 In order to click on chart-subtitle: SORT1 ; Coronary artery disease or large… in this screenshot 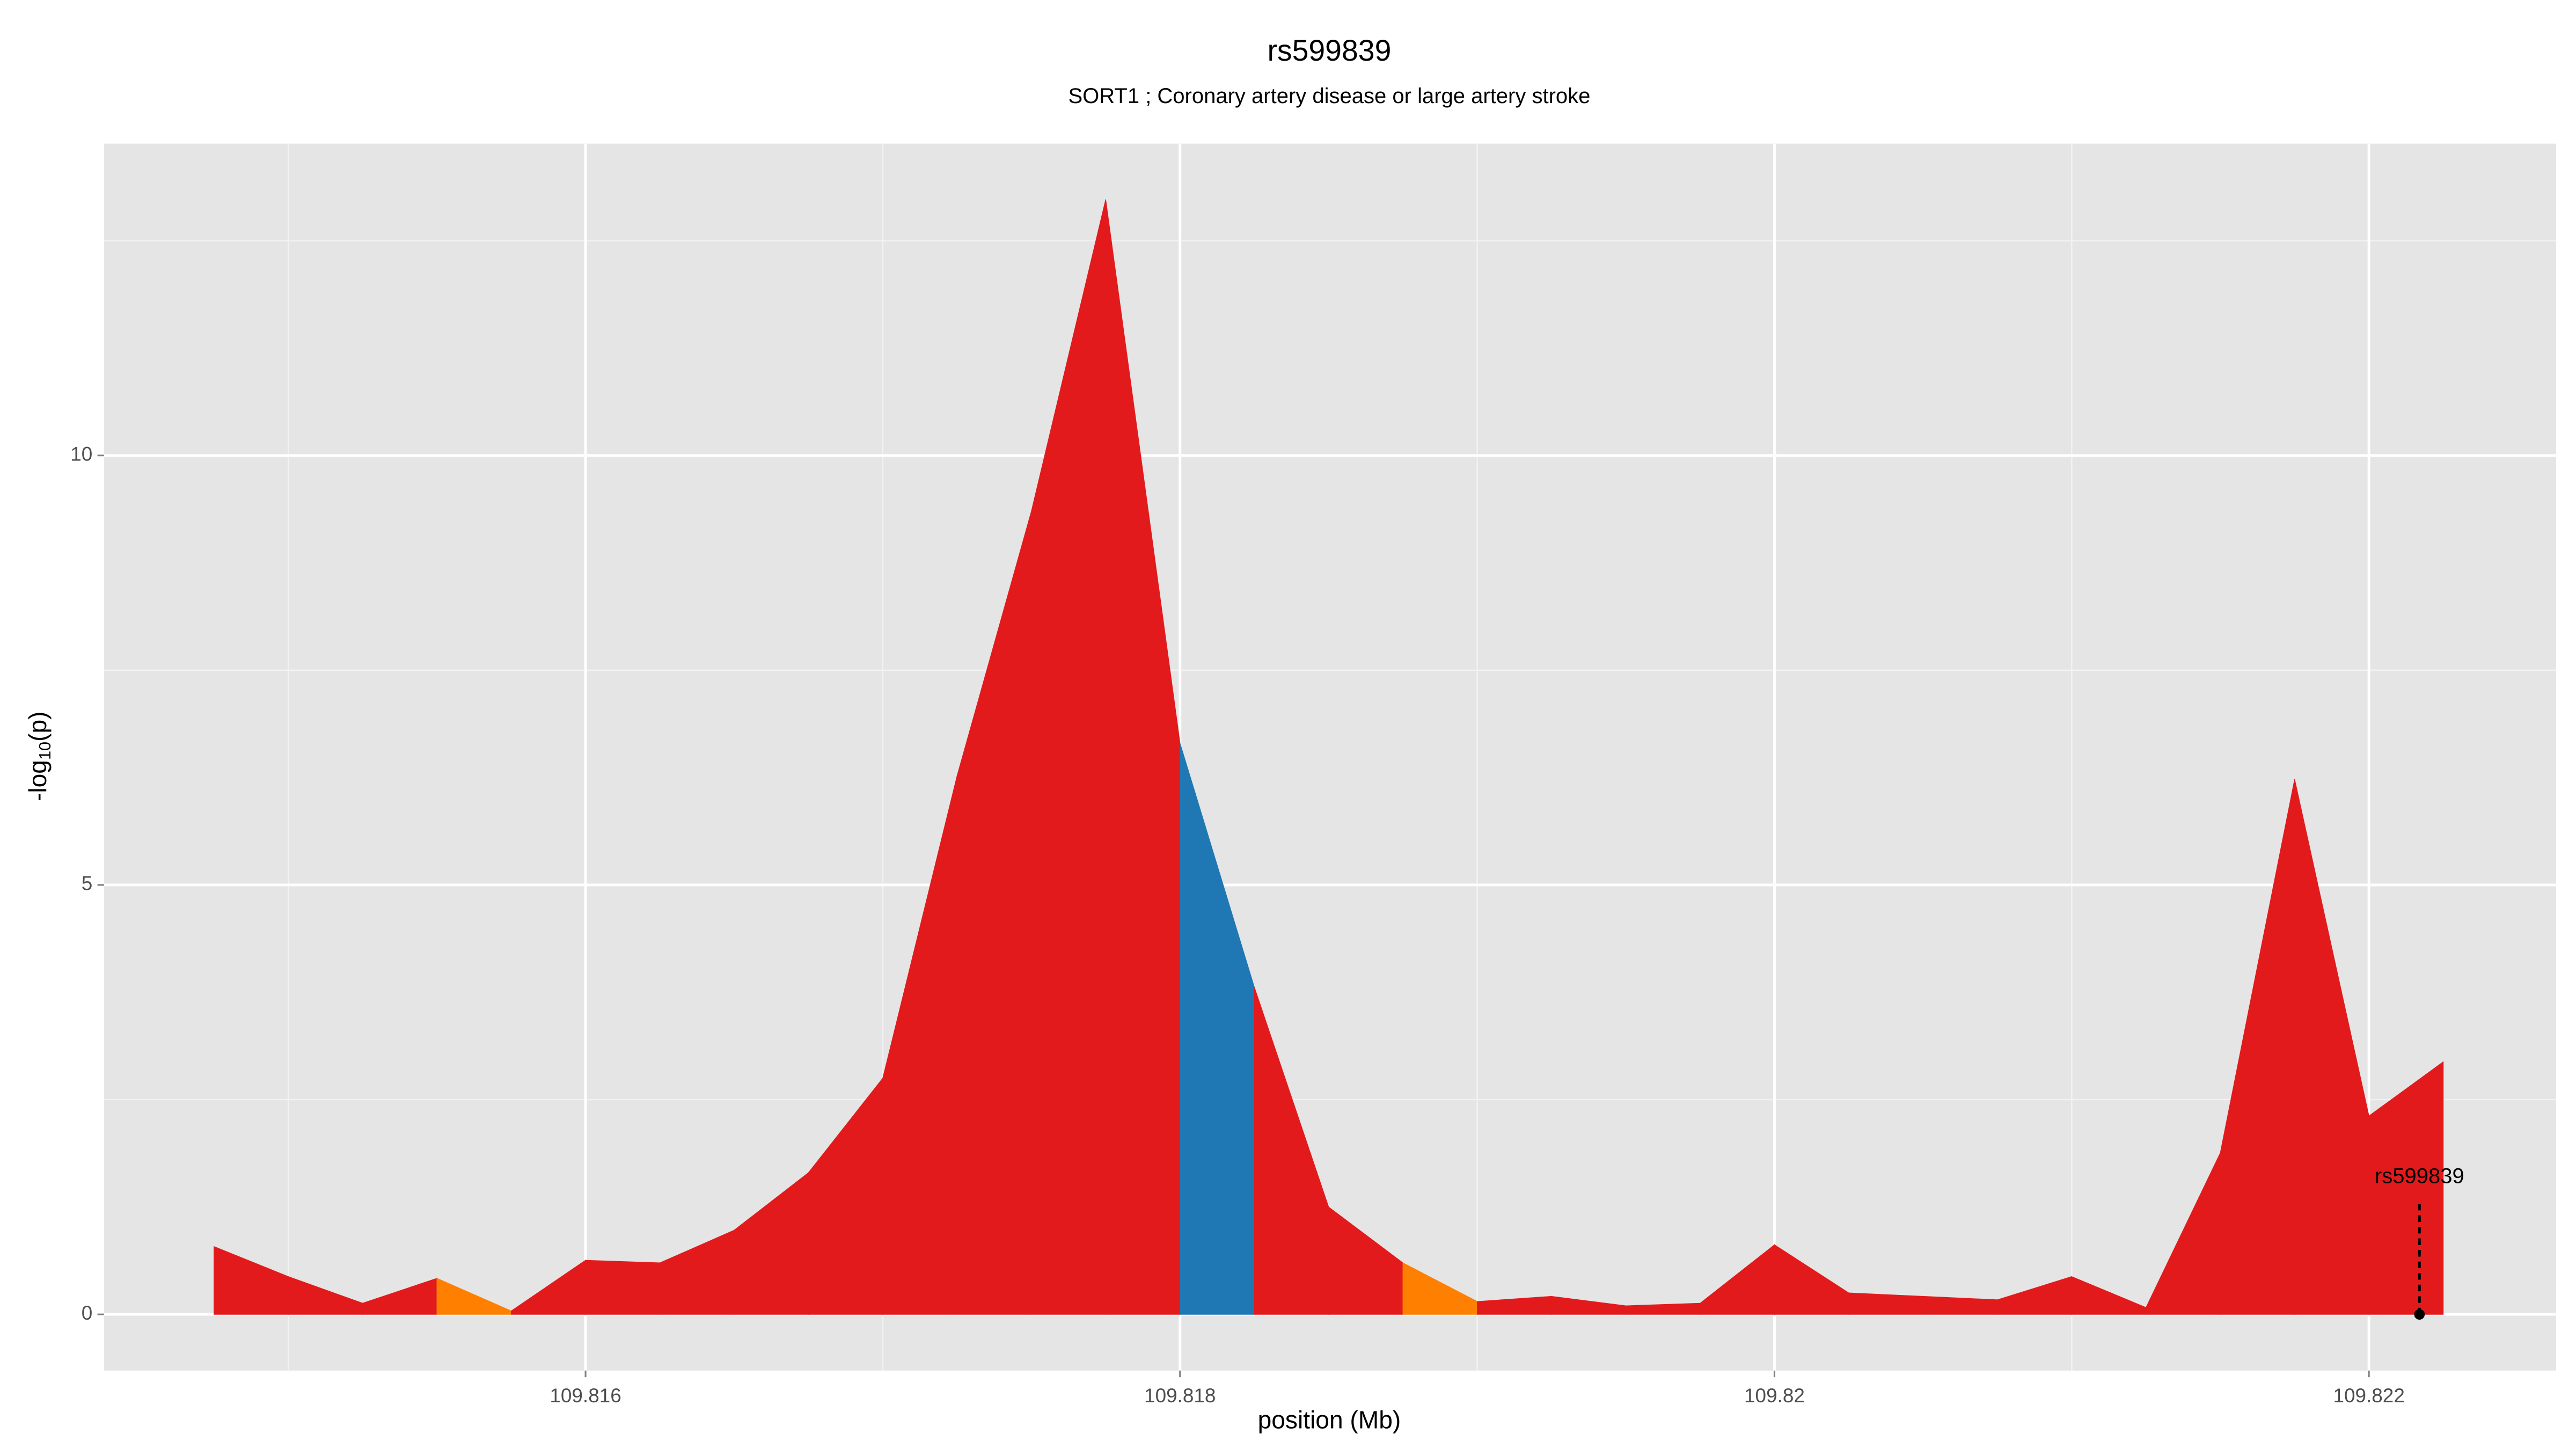, I will do `click(1329, 96)`.